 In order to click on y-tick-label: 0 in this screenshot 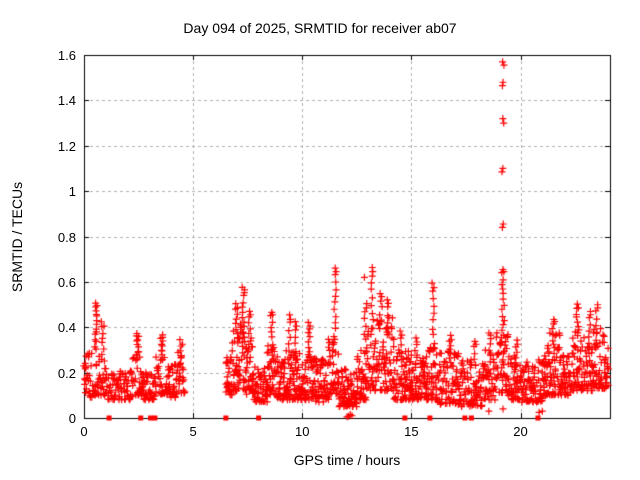, I will do `click(72, 418)`.